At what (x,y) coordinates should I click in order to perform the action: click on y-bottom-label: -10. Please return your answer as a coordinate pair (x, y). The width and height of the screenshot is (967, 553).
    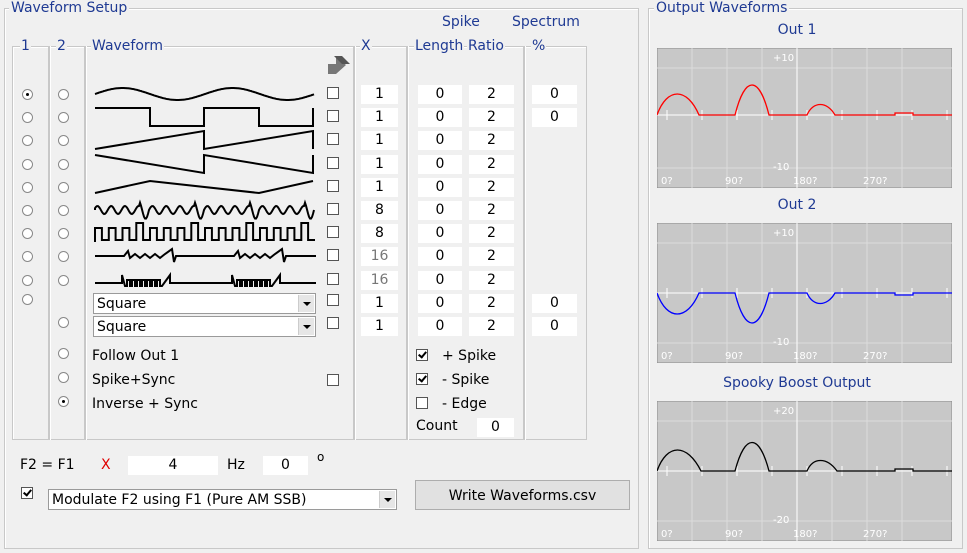
    Looking at the image, I should click on (781, 167).